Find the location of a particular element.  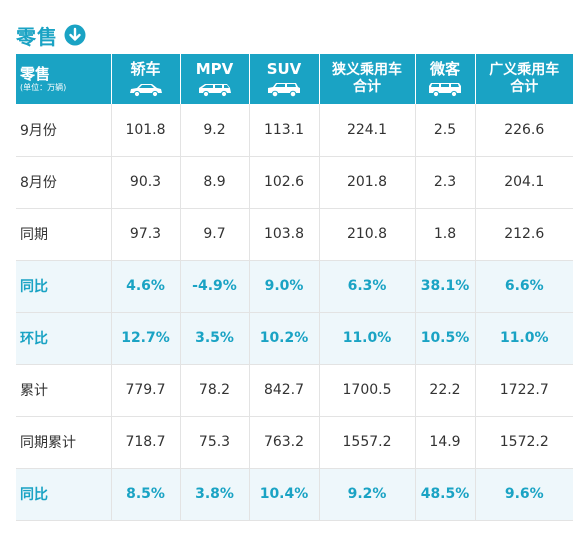

cell-narrow-total: 9.2% is located at coordinates (367, 494).